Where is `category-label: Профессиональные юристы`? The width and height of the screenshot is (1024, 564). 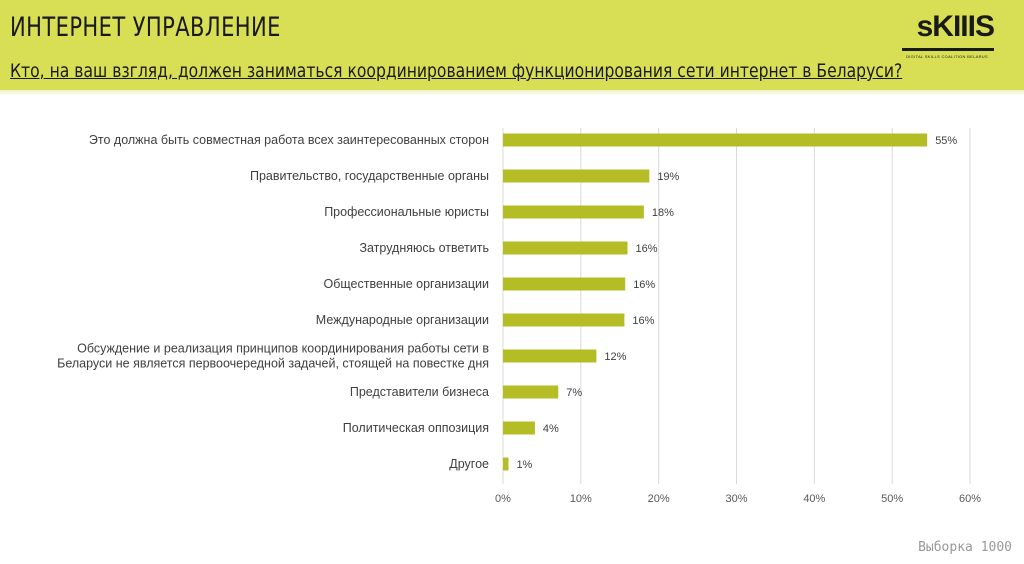 category-label: Профессиональные юристы is located at coordinates (406, 212).